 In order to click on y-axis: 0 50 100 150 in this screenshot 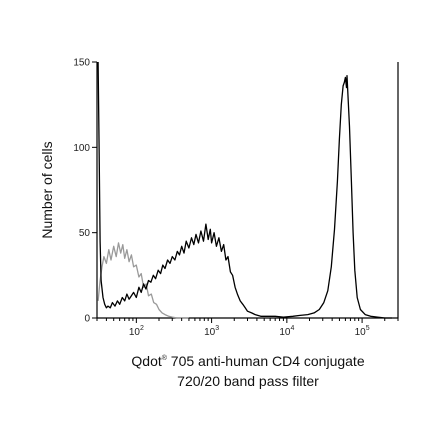, I will do `click(85, 191)`.